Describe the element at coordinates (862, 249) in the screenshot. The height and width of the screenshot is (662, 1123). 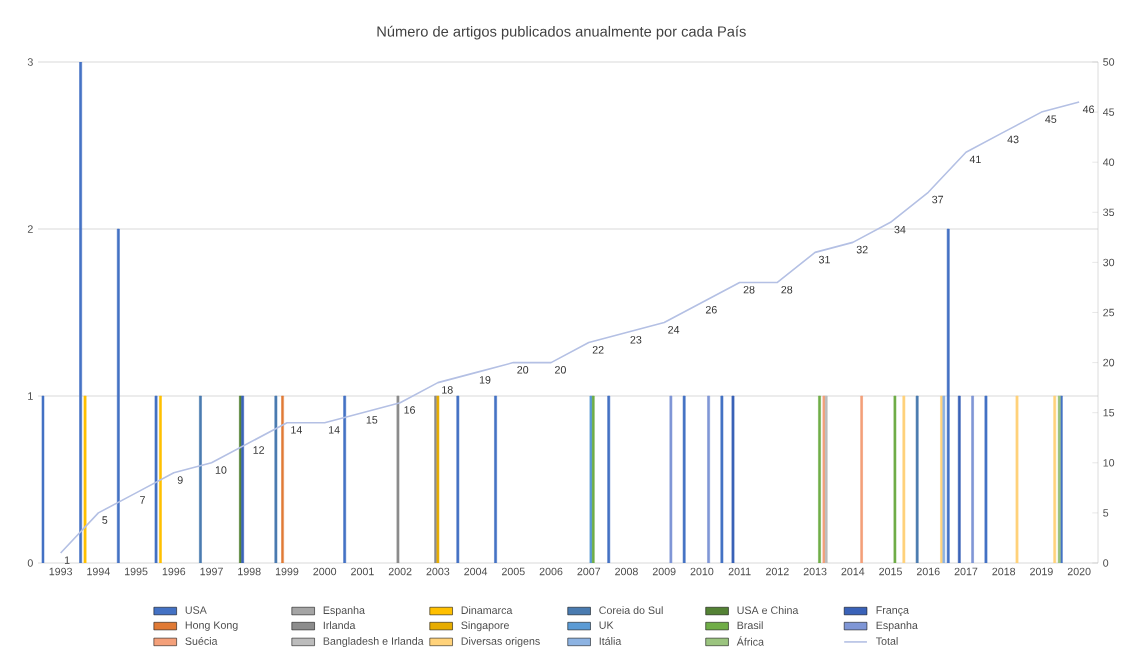
I see `data-label: 32` at that location.